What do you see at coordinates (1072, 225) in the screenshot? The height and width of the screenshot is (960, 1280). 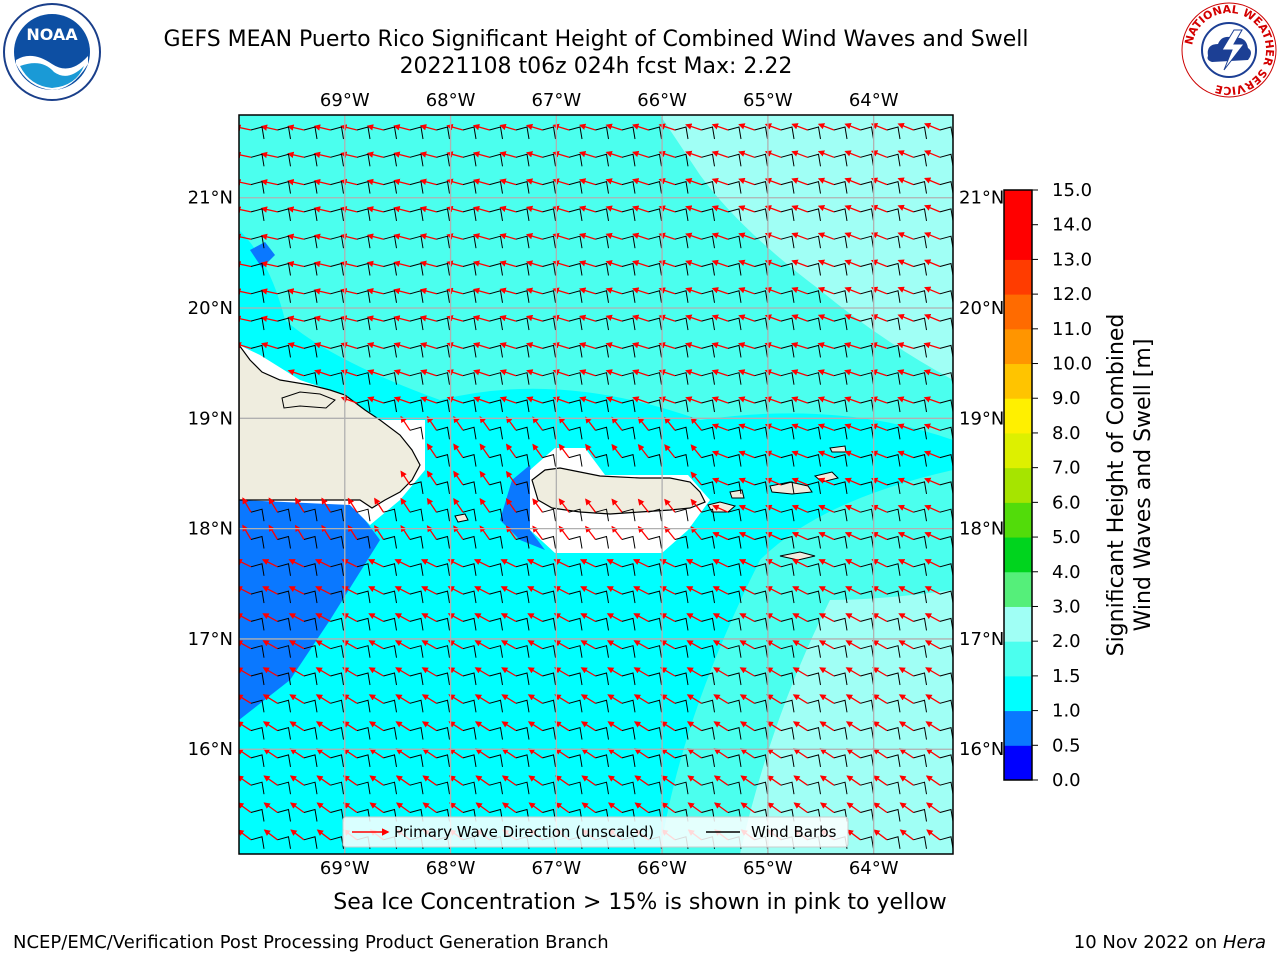 I see `colorbar-tick-label: 14.0` at bounding box center [1072, 225].